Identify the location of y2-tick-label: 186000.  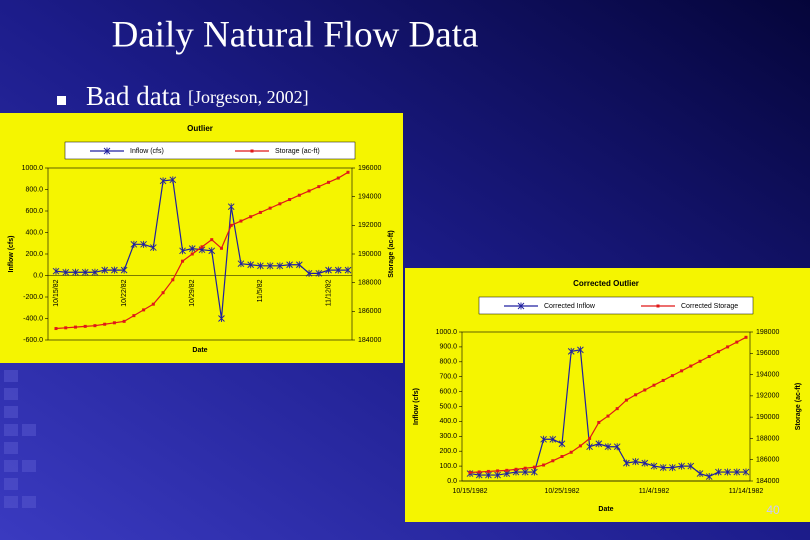
(767, 460).